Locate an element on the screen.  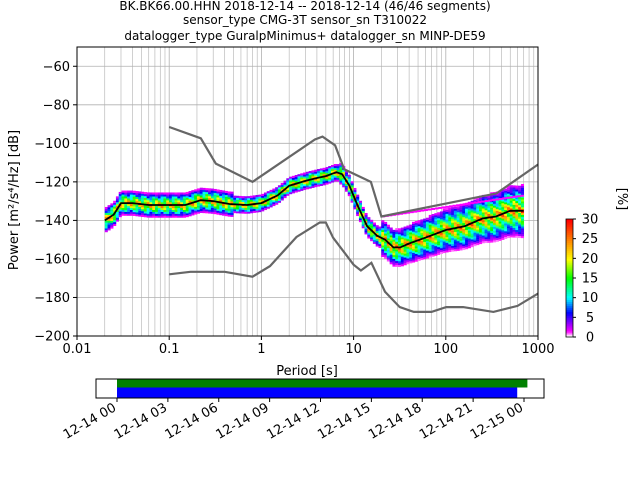
x-axis-label: Period [s] is located at coordinates (307, 371).